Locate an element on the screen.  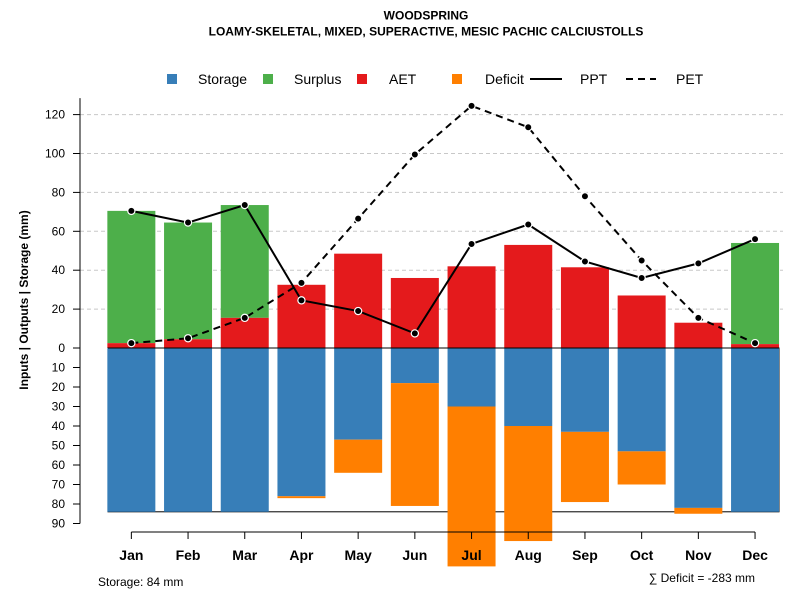
x-tick-label-jun: Jun is located at coordinates (414, 555).